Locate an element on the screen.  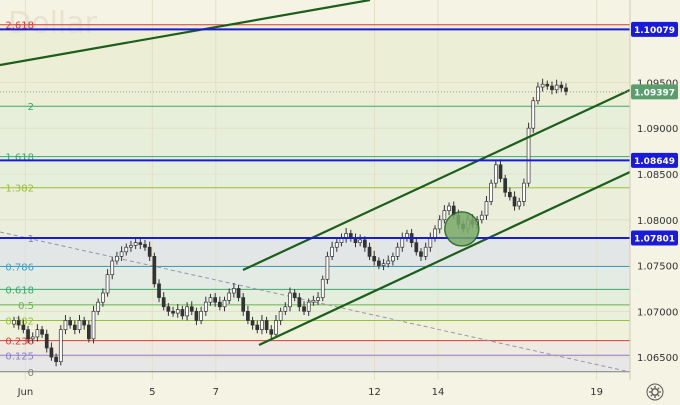
gear-icon is located at coordinates (655, 392).